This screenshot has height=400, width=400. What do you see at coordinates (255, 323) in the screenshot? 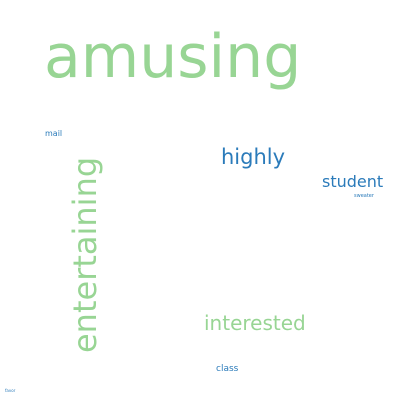
I see `word-interested: interested` at bounding box center [255, 323].